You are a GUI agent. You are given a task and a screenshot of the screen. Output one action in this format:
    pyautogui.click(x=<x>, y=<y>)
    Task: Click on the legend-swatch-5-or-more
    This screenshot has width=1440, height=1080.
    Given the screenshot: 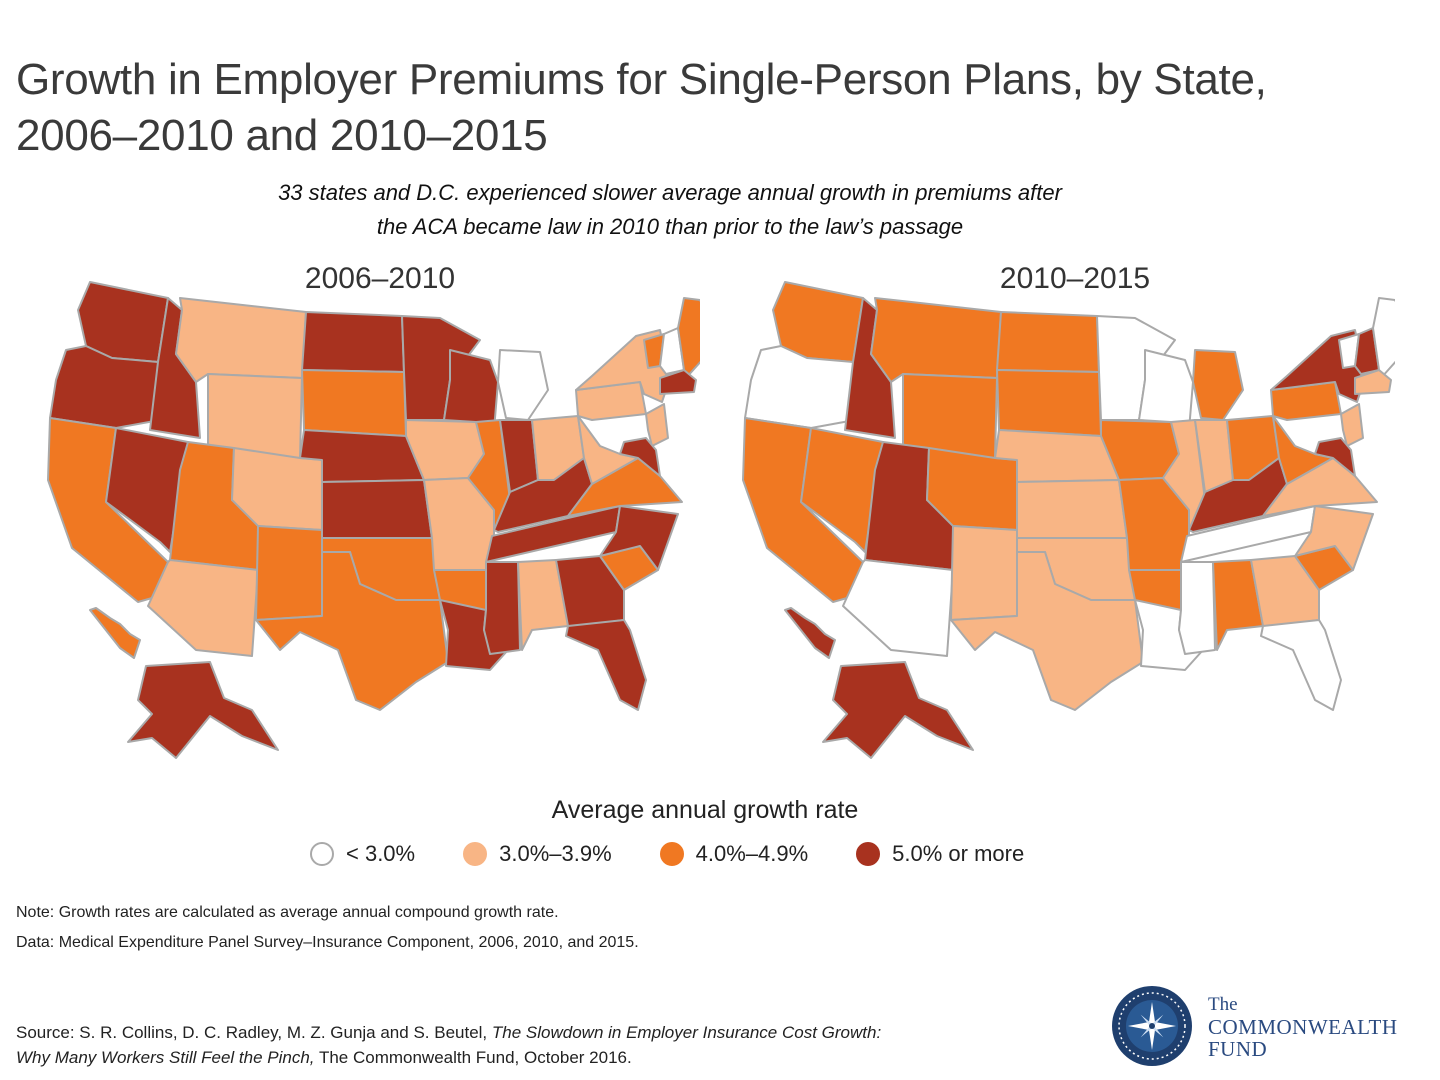 What is the action you would take?
    pyautogui.click(x=868, y=854)
    